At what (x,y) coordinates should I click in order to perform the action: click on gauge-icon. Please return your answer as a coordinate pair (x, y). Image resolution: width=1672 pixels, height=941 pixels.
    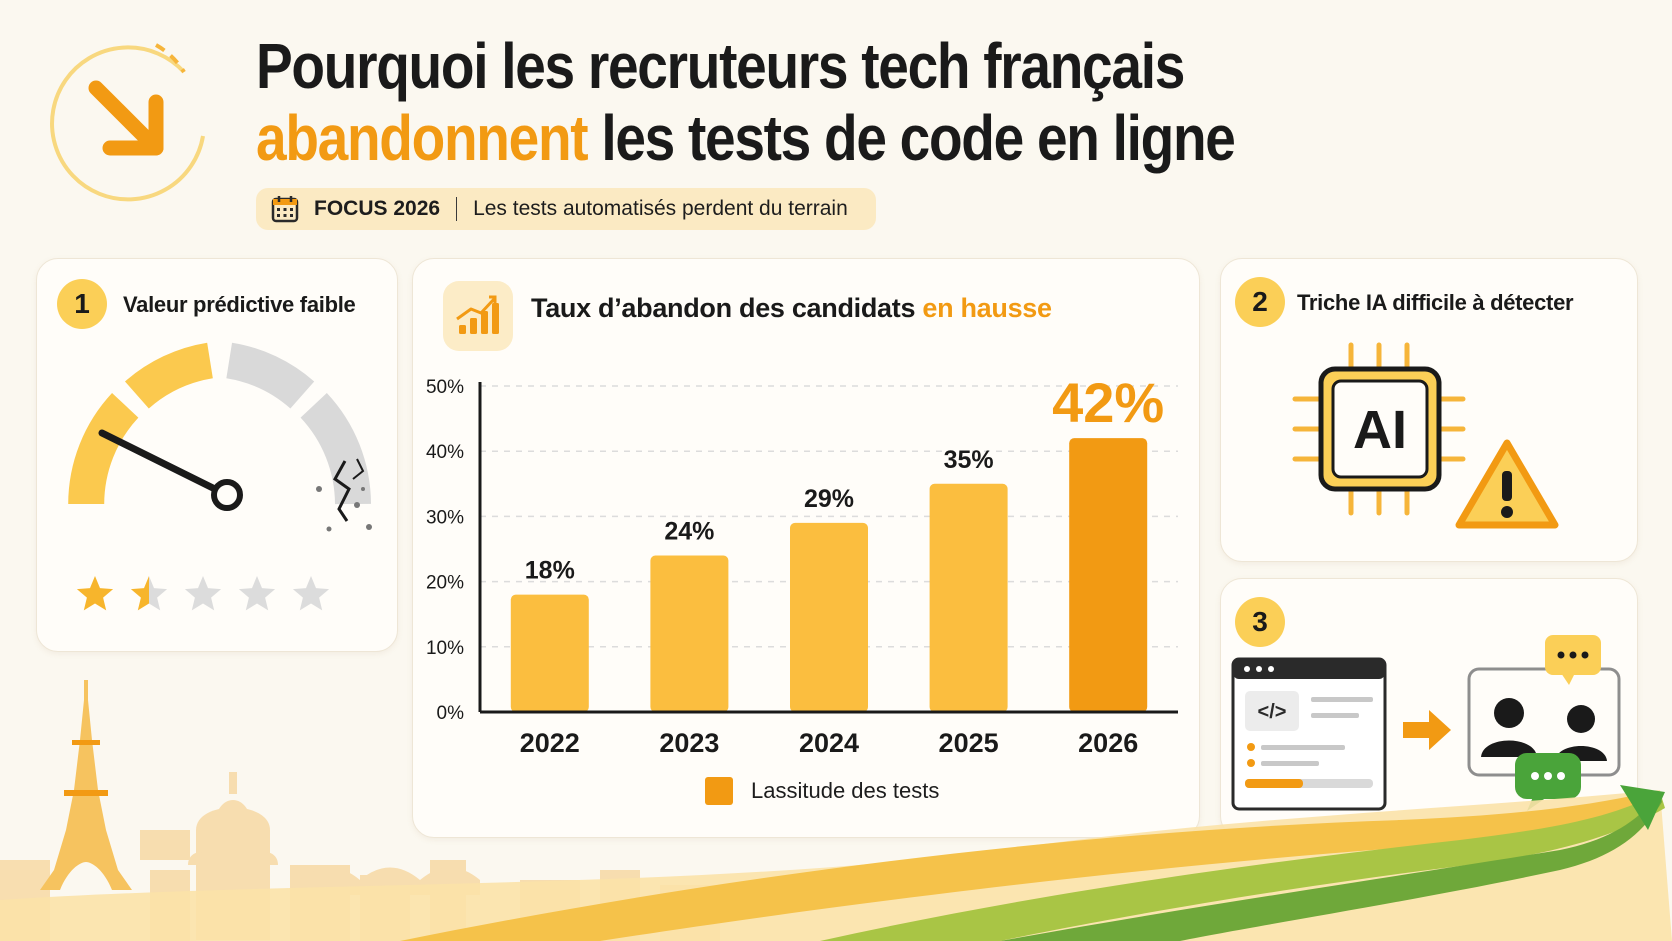
    Looking at the image, I should click on (220, 437).